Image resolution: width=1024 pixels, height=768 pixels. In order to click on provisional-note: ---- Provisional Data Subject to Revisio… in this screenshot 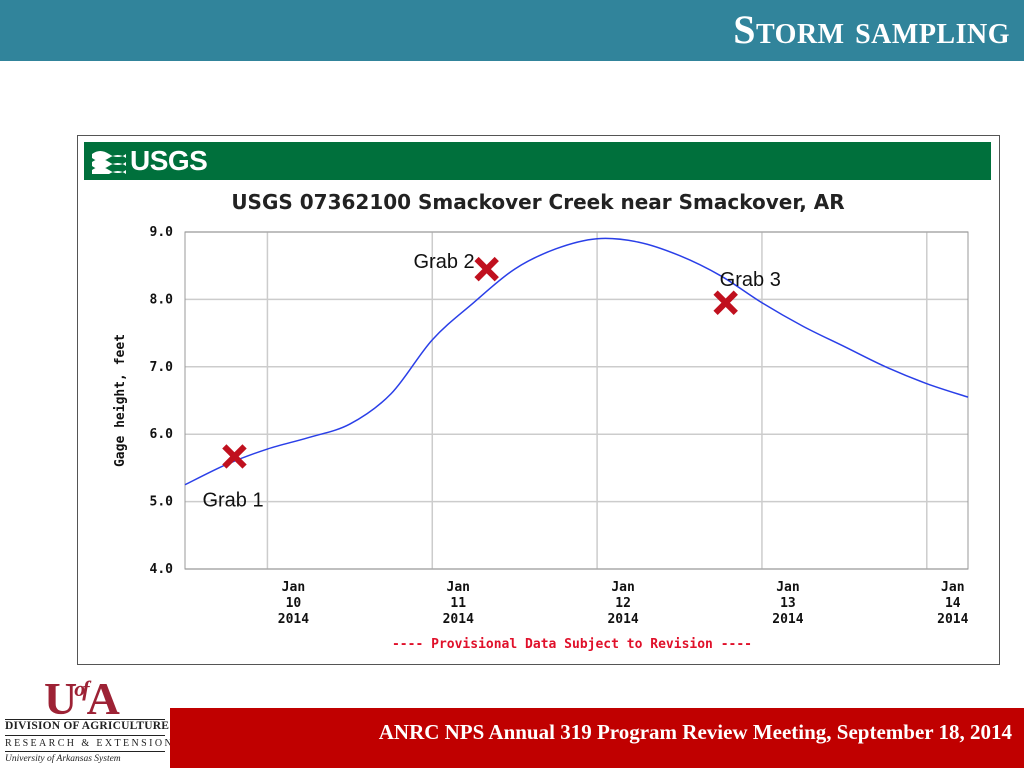, I will do `click(572, 644)`.